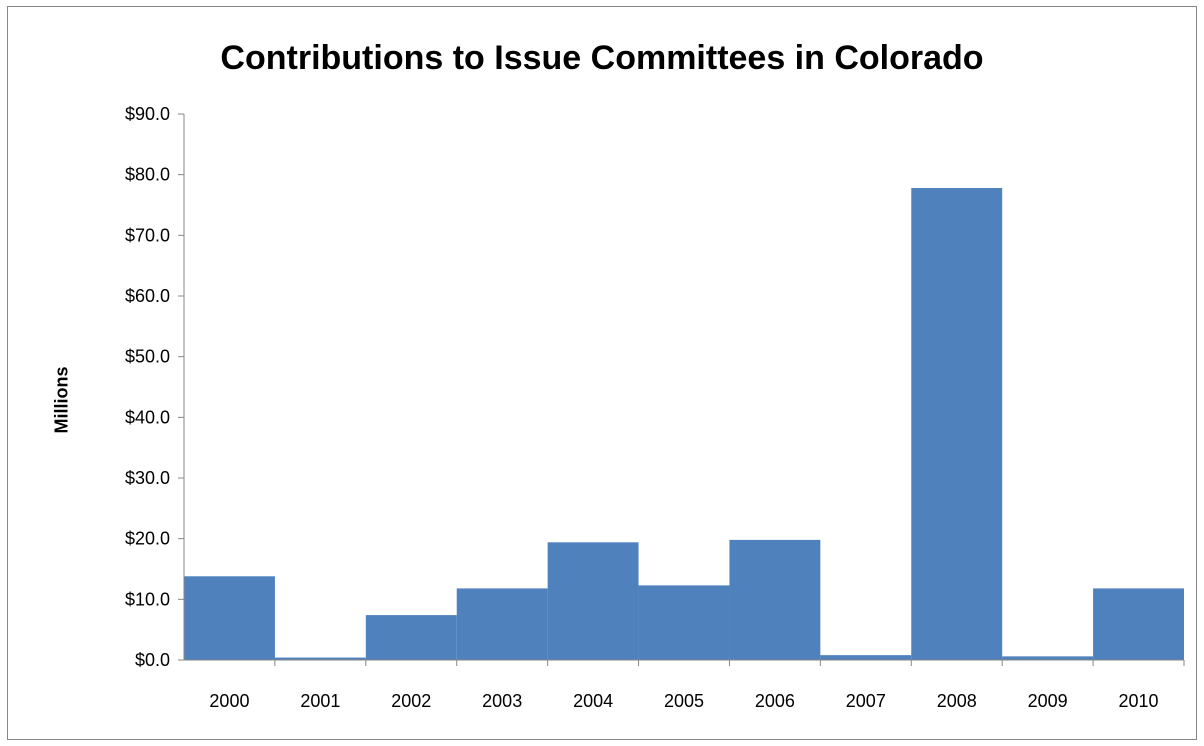  I want to click on x-tick-label: 2009, so click(1048, 701).